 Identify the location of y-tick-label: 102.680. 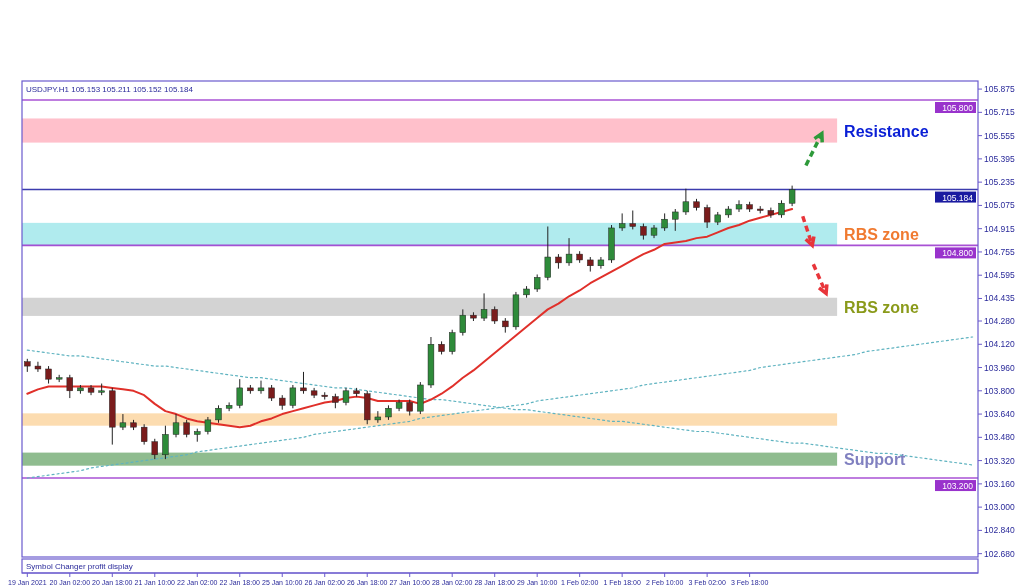
(999, 553).